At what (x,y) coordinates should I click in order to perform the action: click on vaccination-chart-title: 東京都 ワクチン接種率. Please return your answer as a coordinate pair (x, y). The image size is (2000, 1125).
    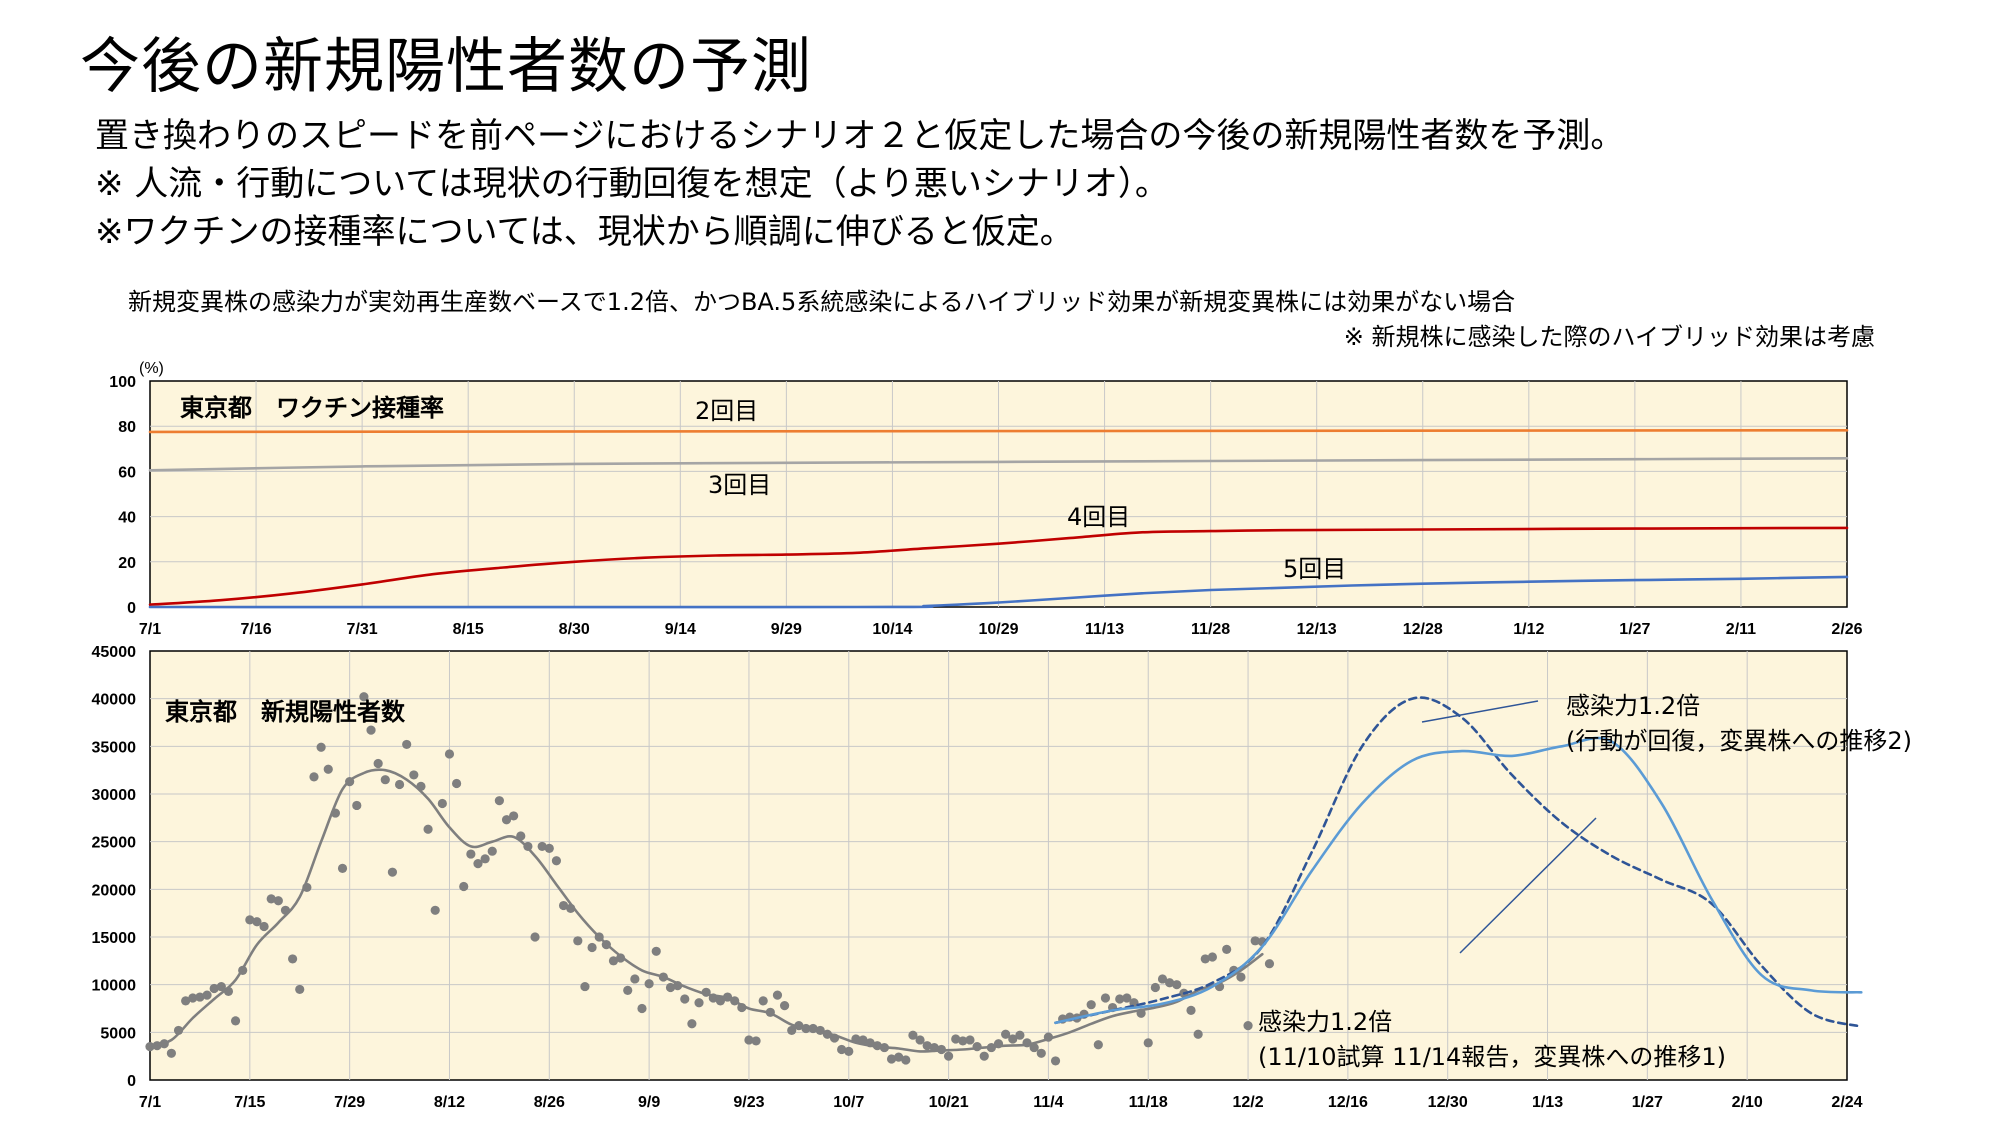
    Looking at the image, I should click on (312, 408).